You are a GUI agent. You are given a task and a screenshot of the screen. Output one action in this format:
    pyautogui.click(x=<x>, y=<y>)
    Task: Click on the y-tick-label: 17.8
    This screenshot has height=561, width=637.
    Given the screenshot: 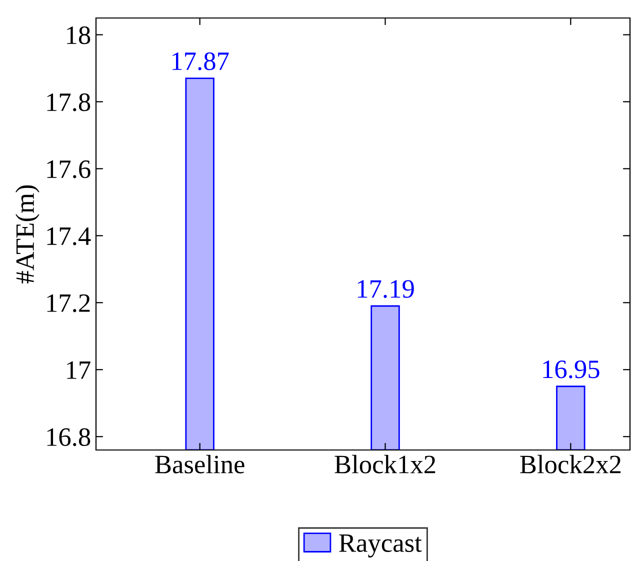 What is the action you would take?
    pyautogui.click(x=68, y=102)
    